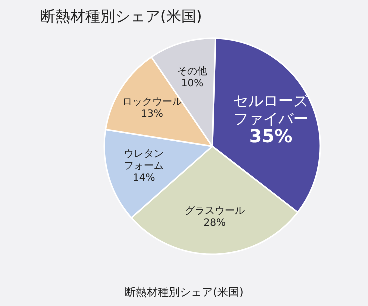  What do you see at coordinates (144, 160) in the screenshot?
I see `slice-label: ウレタンフォーム` at bounding box center [144, 160].